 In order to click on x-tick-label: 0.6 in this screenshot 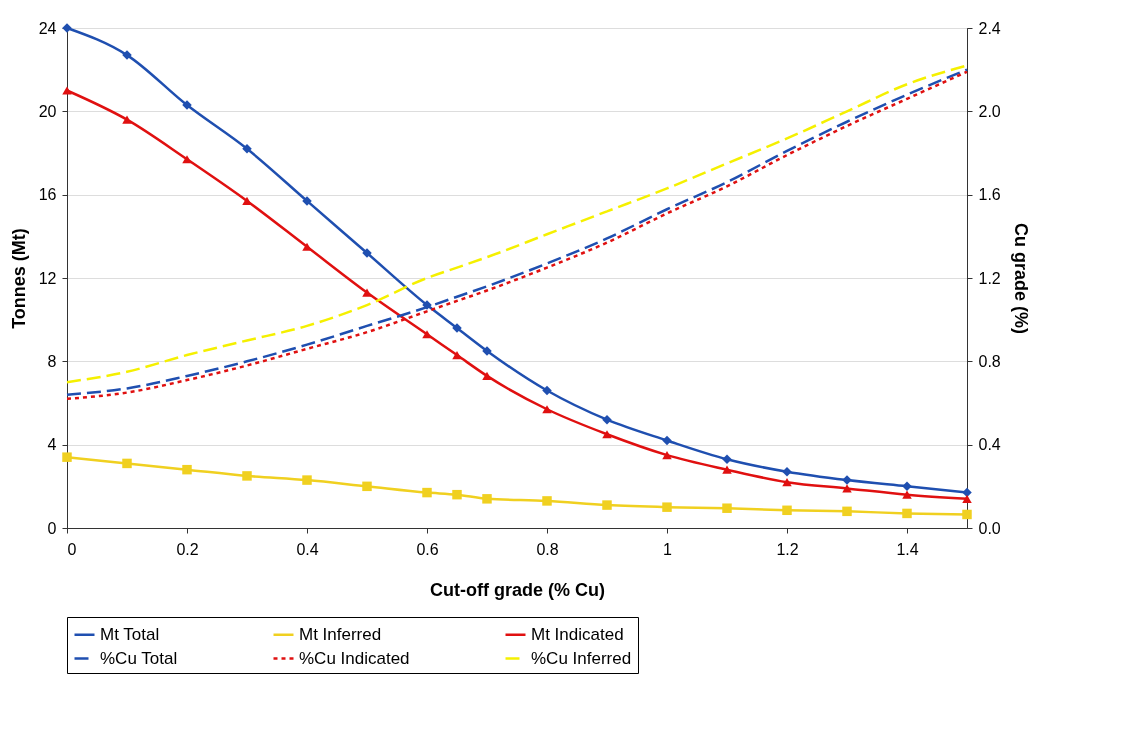, I will do `click(427, 549)`.